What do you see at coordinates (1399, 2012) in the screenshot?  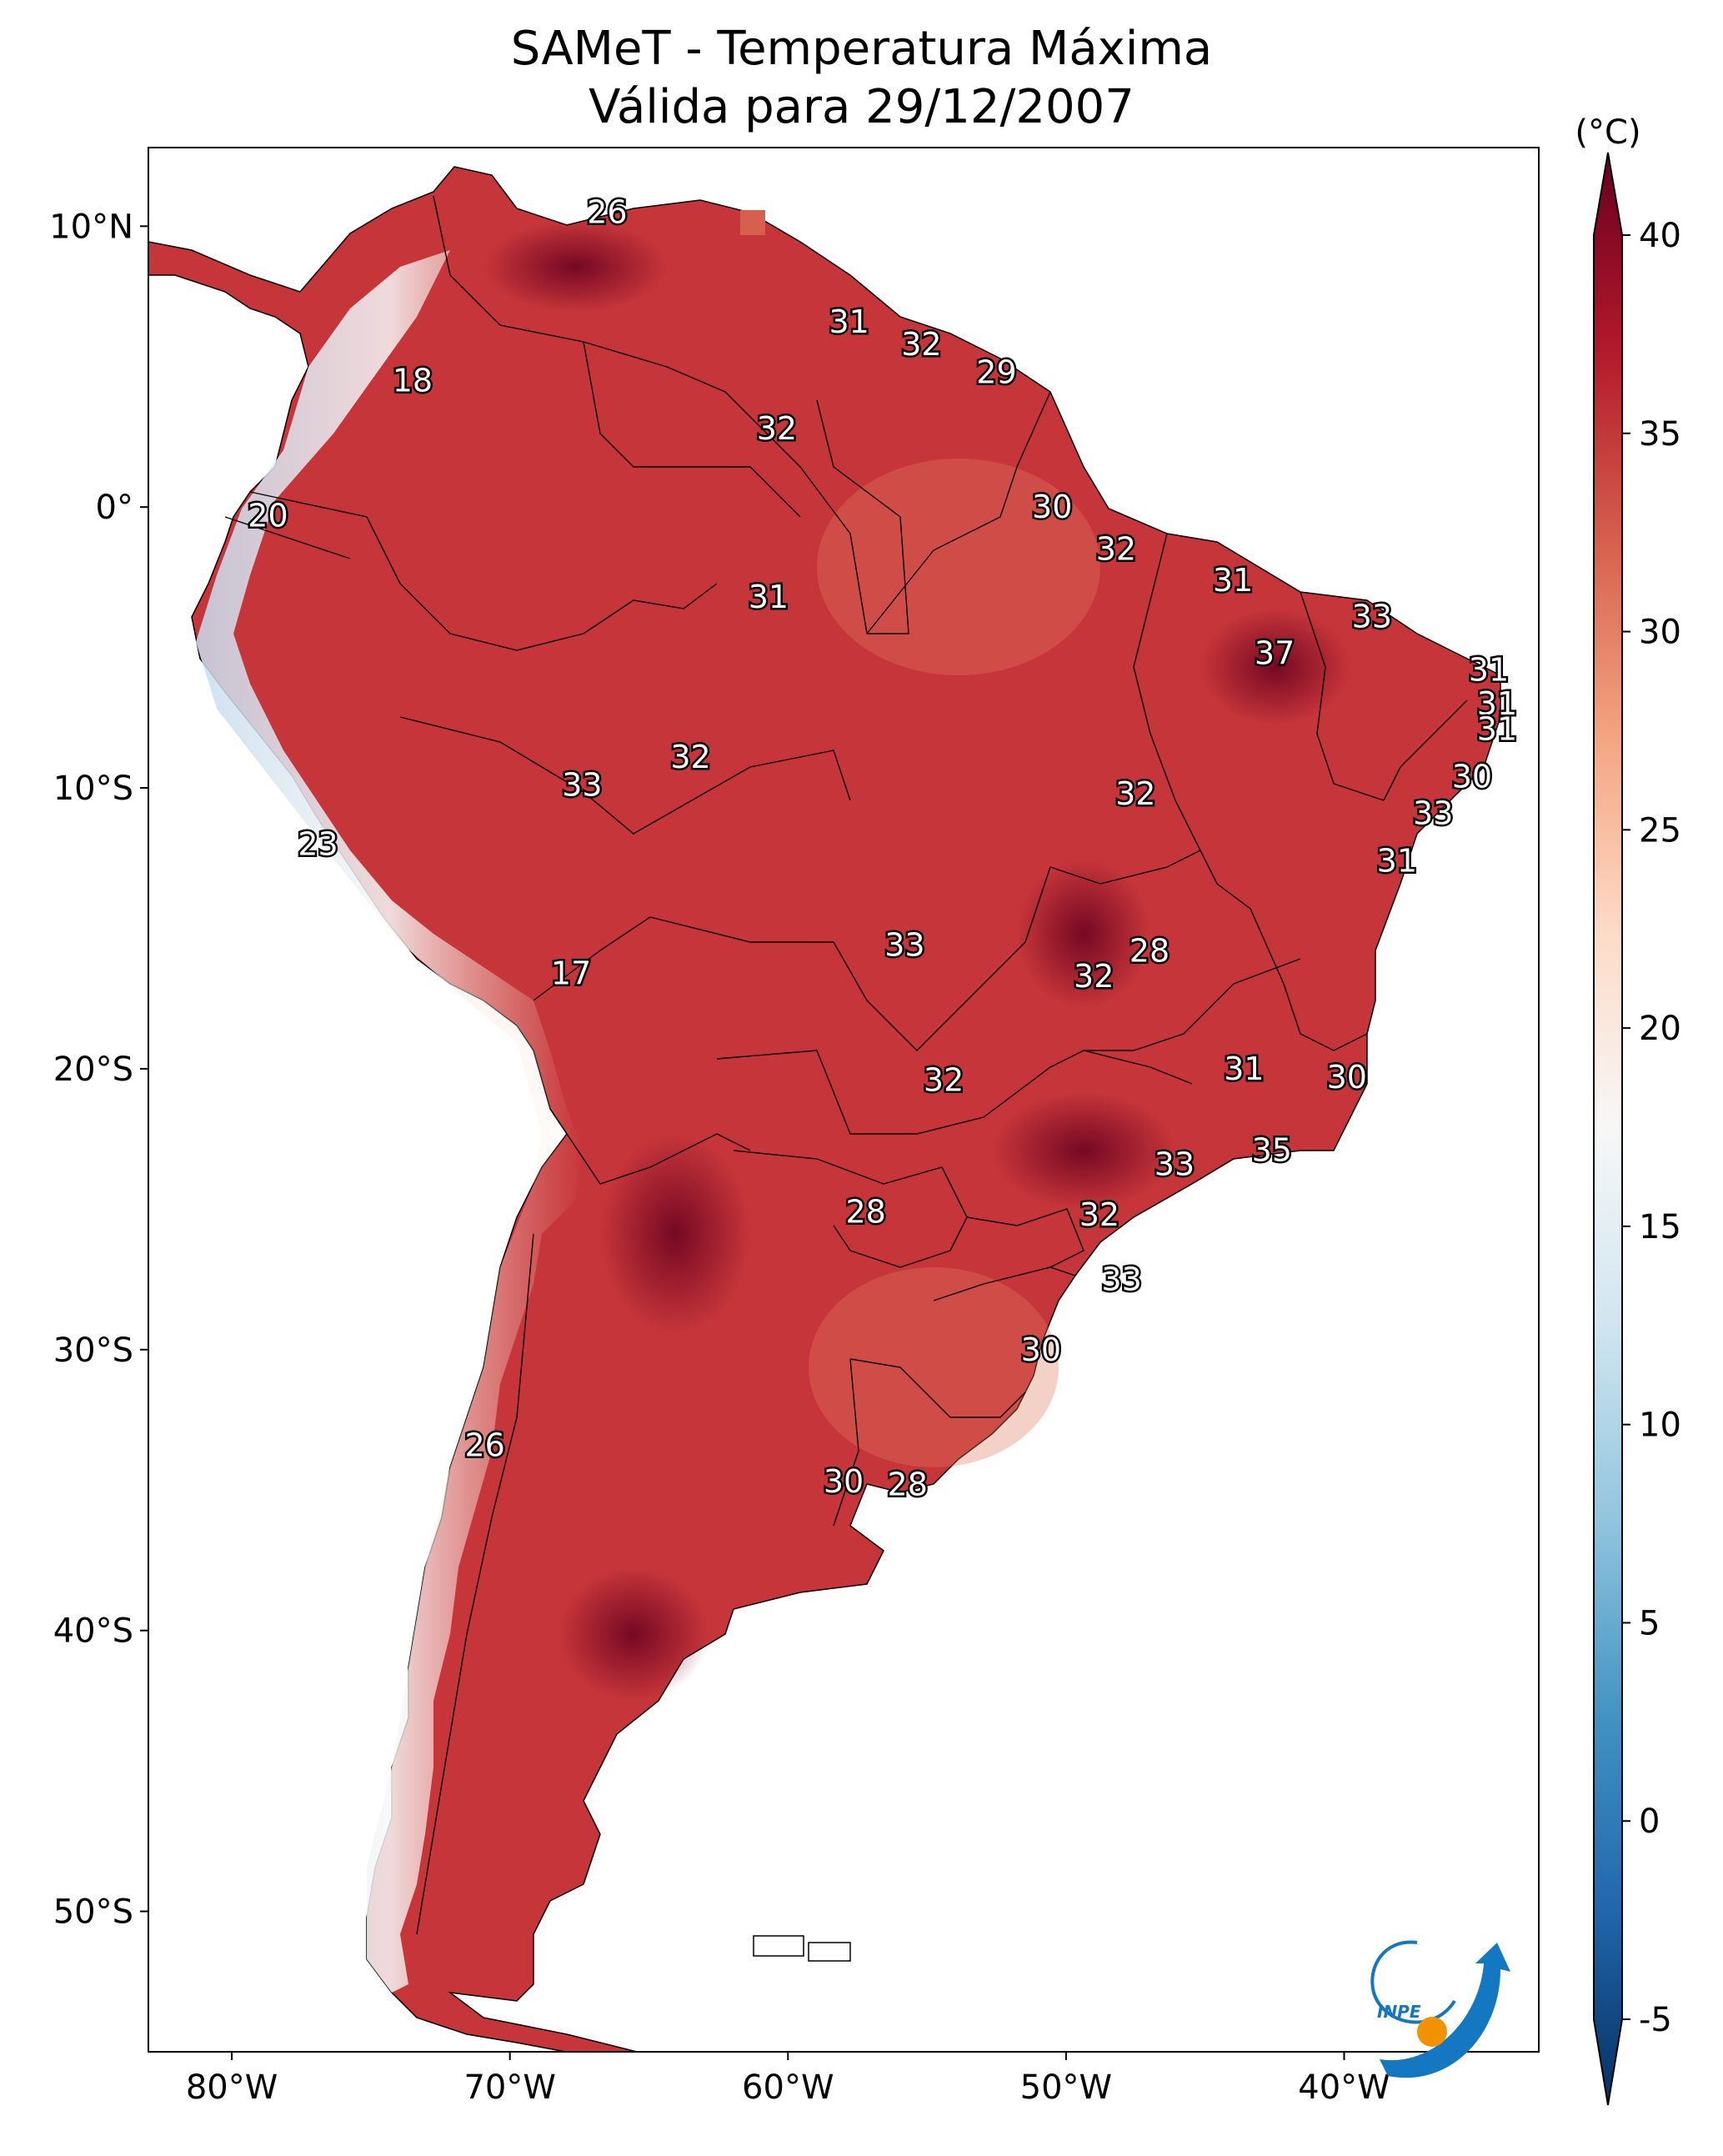 I see `logo-text: INPE` at bounding box center [1399, 2012].